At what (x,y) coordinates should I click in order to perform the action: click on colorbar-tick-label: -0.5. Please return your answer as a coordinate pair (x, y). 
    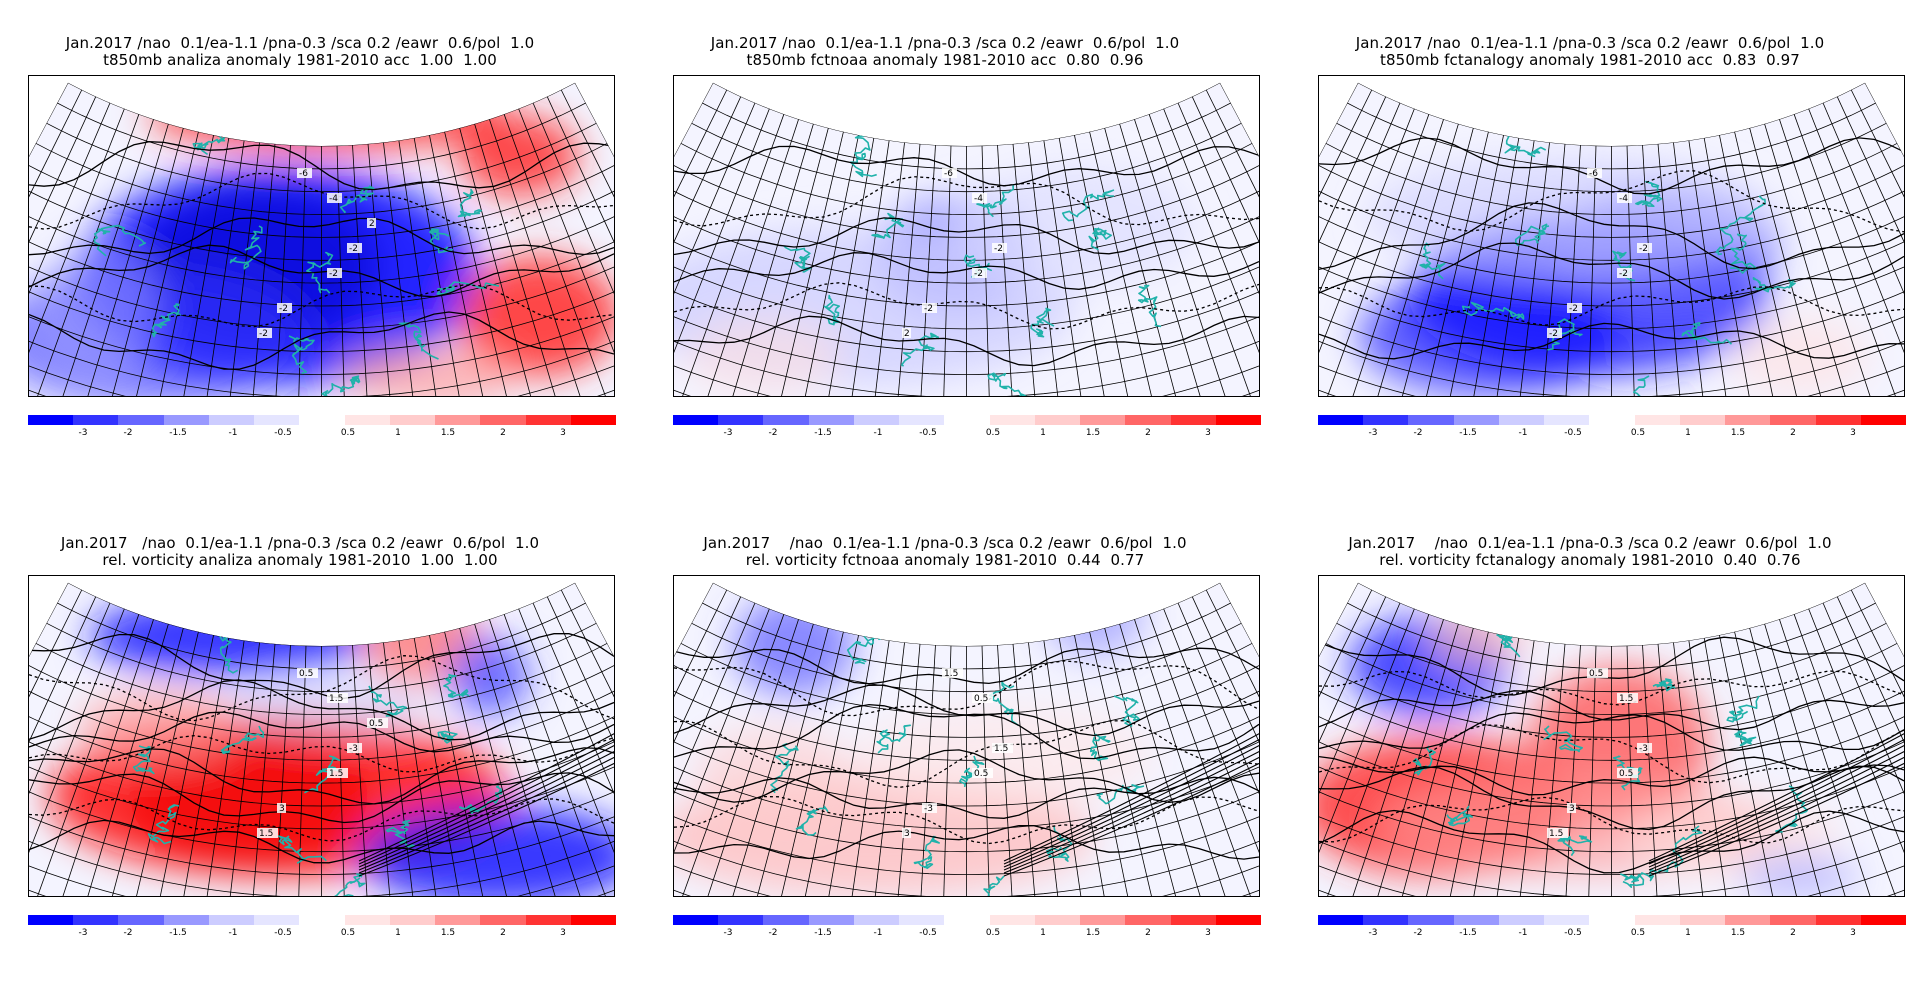
    Looking at the image, I should click on (283, 933).